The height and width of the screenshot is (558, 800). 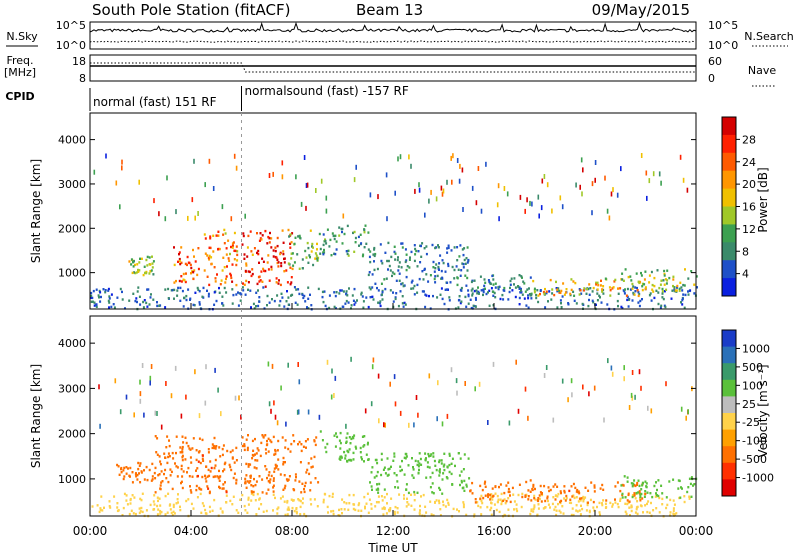 What do you see at coordinates (393, 531) in the screenshot?
I see `x-tick-label: 12:00` at bounding box center [393, 531].